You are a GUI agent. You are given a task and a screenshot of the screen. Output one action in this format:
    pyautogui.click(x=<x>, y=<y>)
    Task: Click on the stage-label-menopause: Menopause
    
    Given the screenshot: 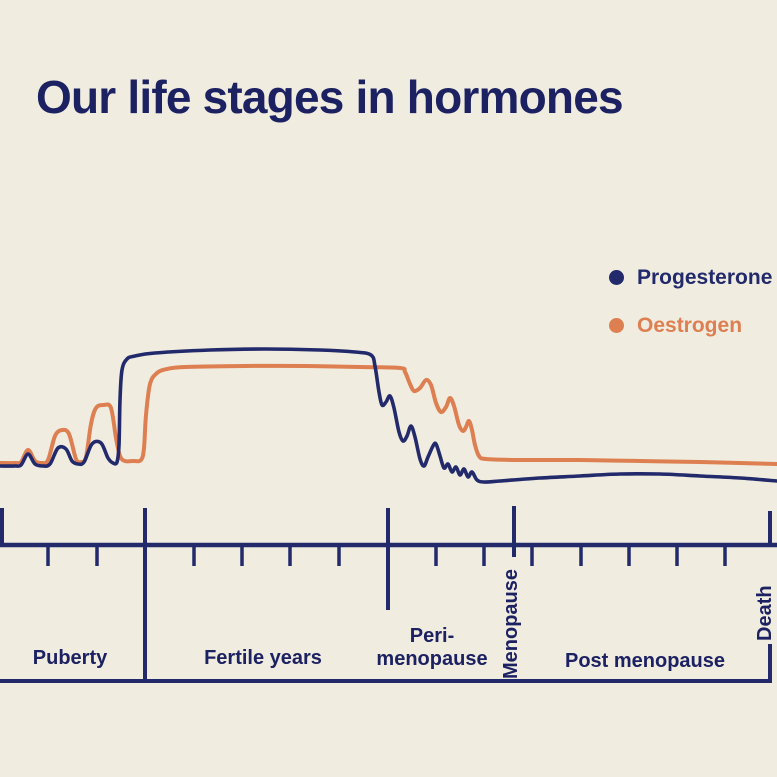 What is the action you would take?
    pyautogui.click(x=511, y=623)
    